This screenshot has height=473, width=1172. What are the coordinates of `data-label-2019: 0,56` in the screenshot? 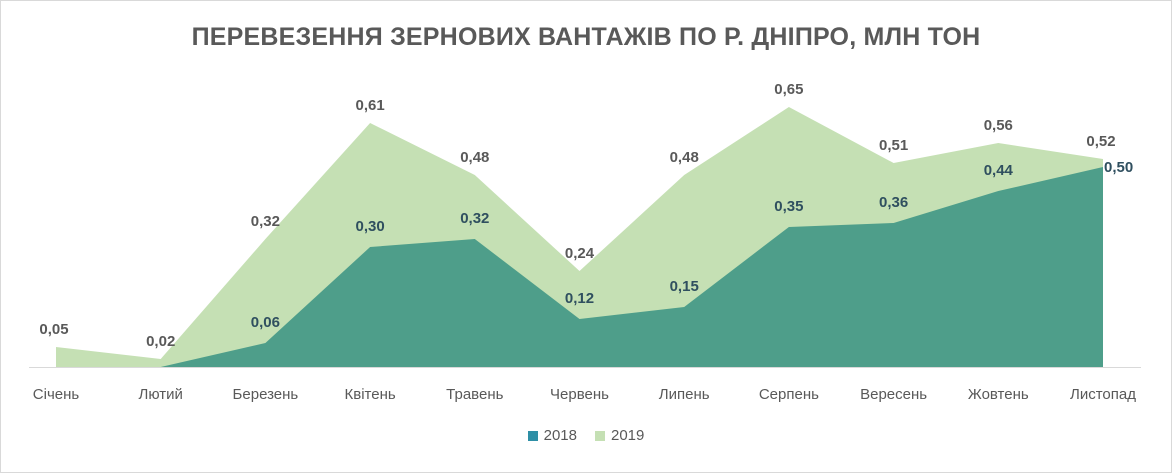 It's located at (998, 125).